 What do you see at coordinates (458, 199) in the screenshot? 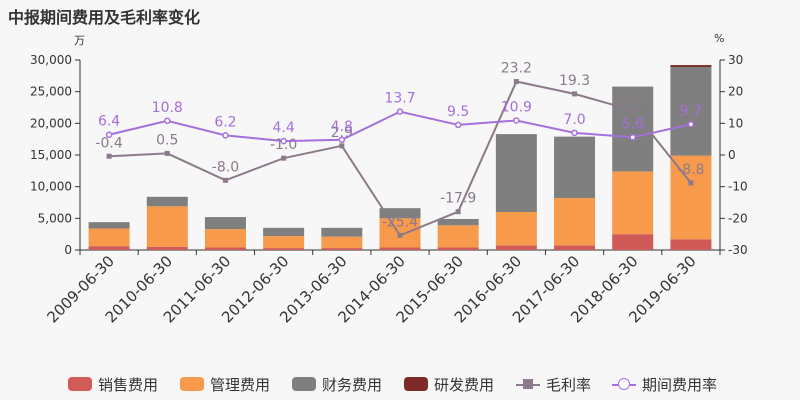
I see `data-label: -17.9` at bounding box center [458, 199].